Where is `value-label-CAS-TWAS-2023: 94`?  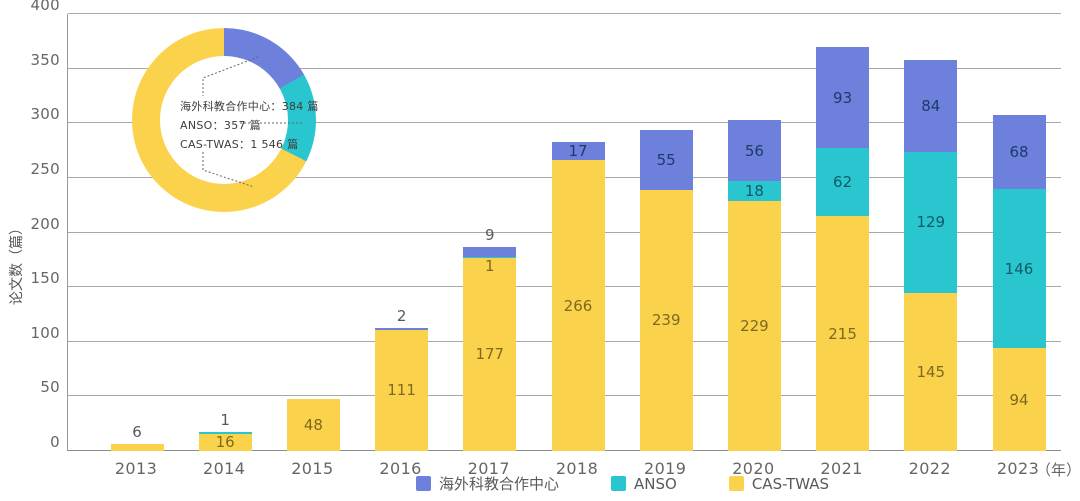
value-label-CAS-TWAS-2023: 94 is located at coordinates (1019, 399).